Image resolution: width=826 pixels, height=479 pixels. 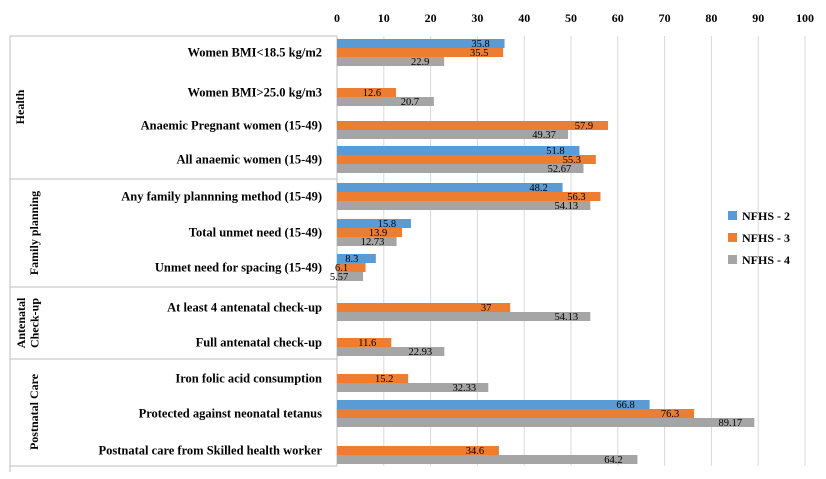 I want to click on legend: NFHS - 2 NFHS - 3 NFHS - 4, so click(x=759, y=238).